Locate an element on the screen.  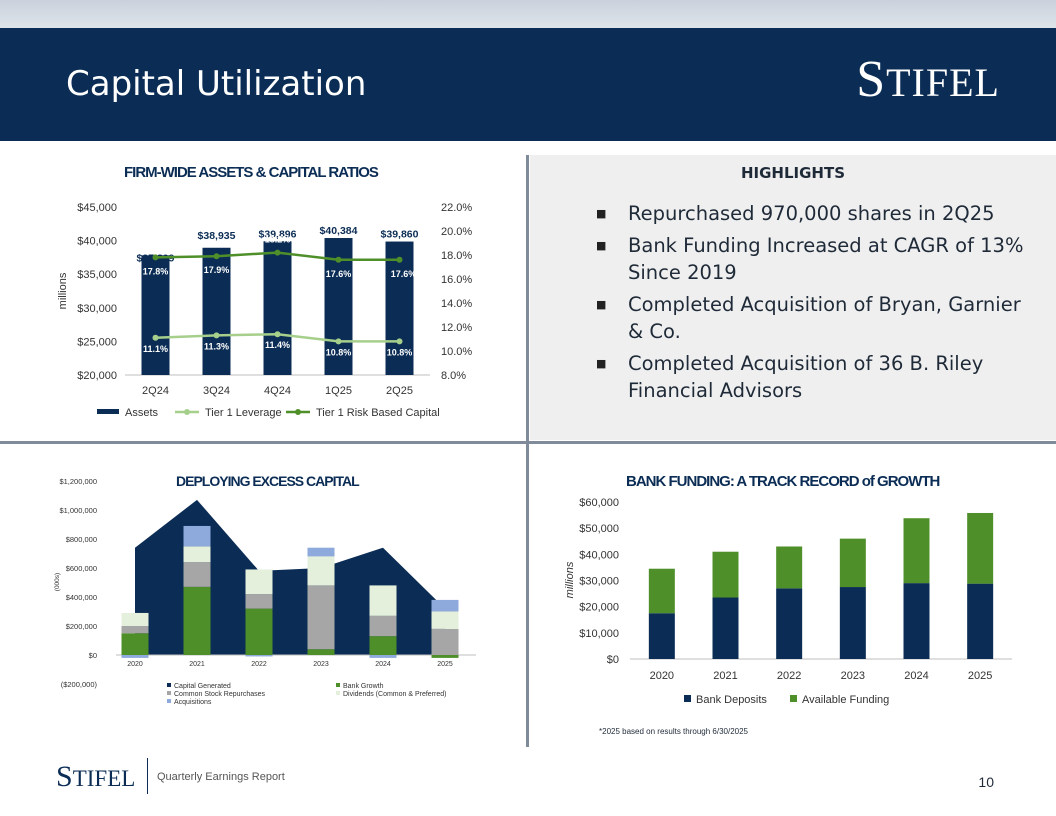
y-tick-label: $600,000 is located at coordinates (81, 568).